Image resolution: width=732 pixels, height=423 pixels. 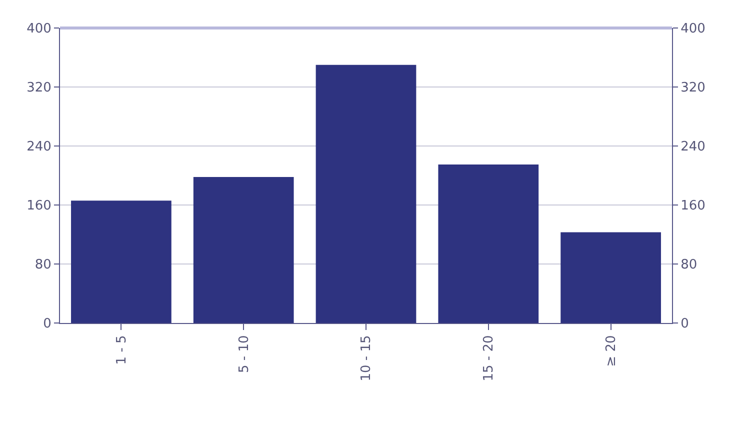 I want to click on x-tick-label: ≥ 20, so click(x=612, y=351).